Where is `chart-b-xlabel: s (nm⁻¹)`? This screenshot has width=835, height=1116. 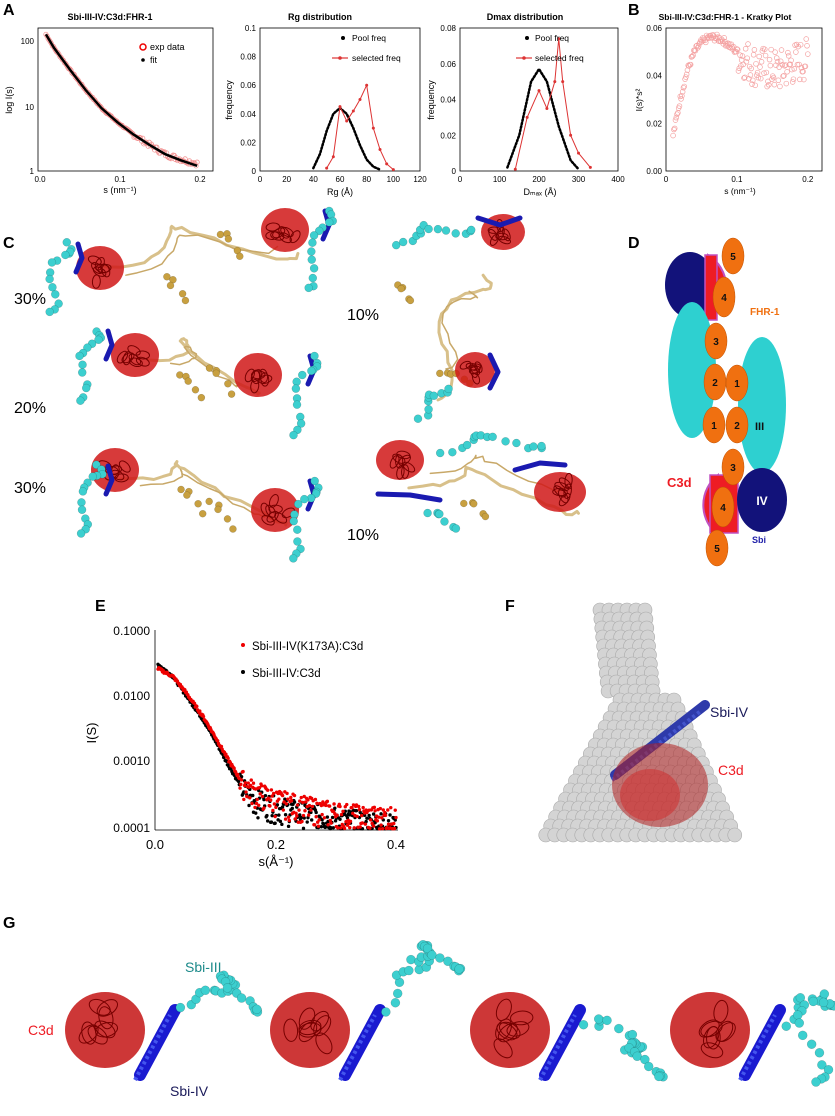
chart-b-xlabel: s (nm⁻¹) is located at coordinates (740, 191).